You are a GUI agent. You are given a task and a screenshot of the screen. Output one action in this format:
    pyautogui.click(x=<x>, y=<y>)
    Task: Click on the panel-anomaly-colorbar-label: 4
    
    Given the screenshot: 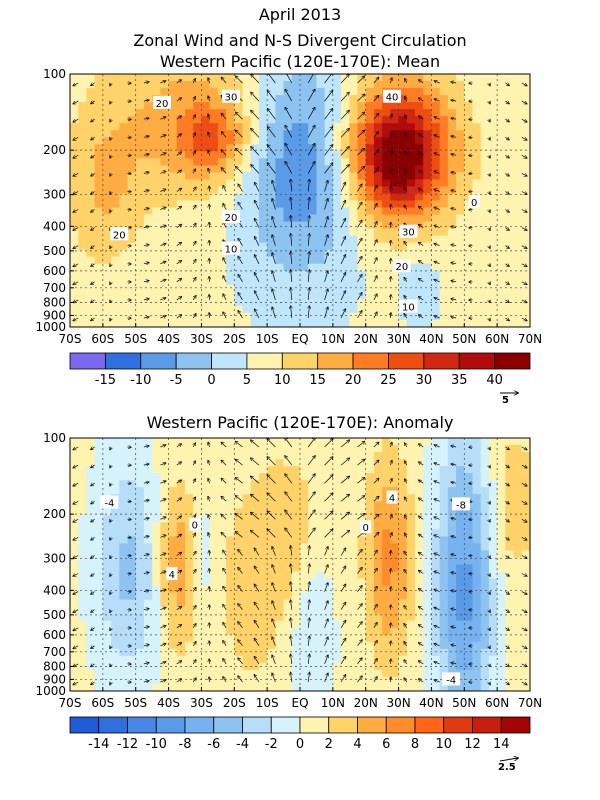 What is the action you would take?
    pyautogui.click(x=357, y=744)
    